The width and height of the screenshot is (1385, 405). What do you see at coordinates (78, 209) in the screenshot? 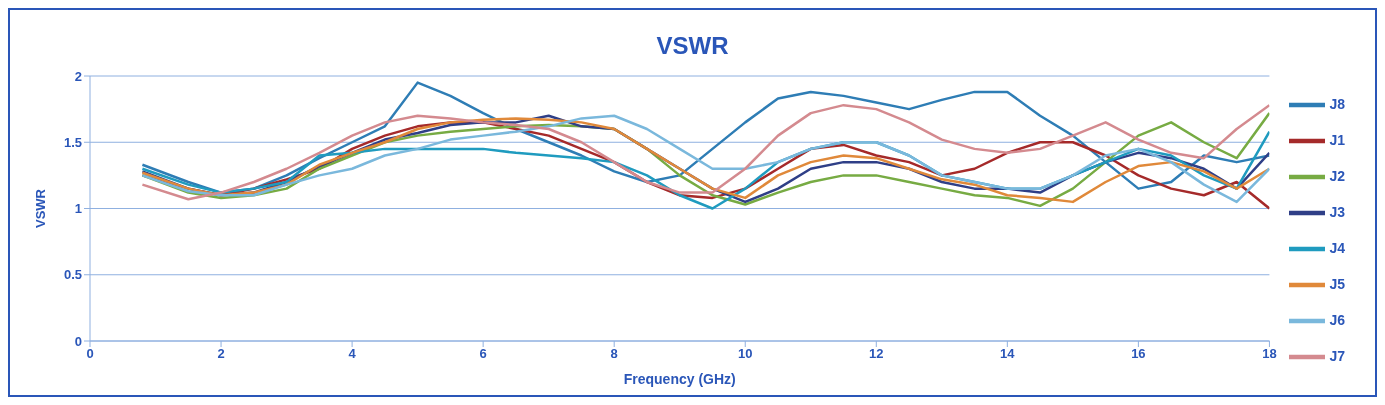
I see `y-tick-label: 1` at bounding box center [78, 209].